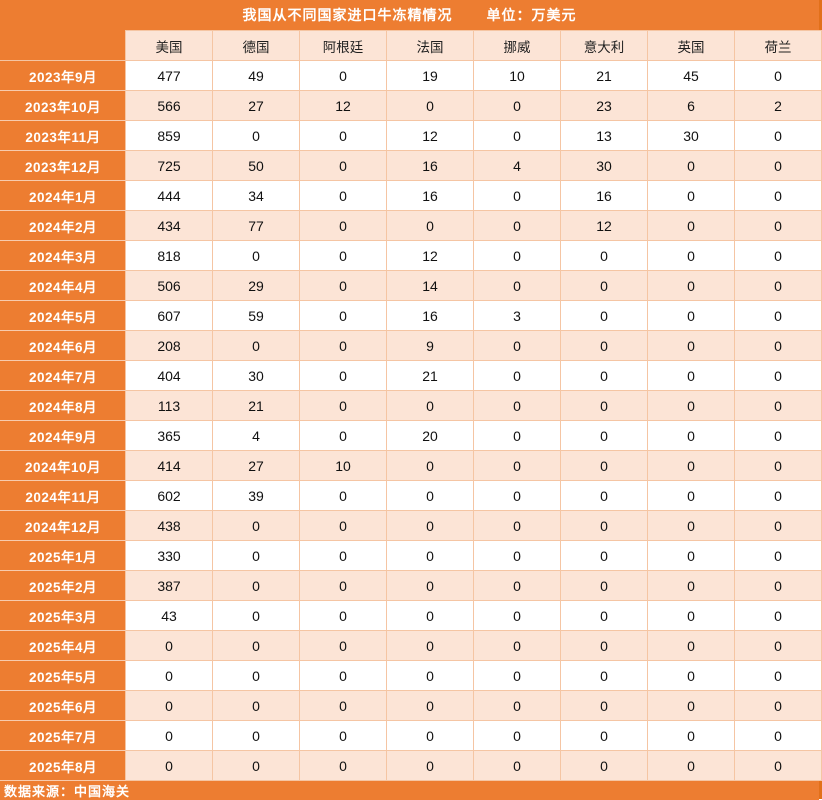 The image size is (822, 800). I want to click on table-row: 2024年9月 365 4 0 20 0 0 0 0, so click(411, 435).